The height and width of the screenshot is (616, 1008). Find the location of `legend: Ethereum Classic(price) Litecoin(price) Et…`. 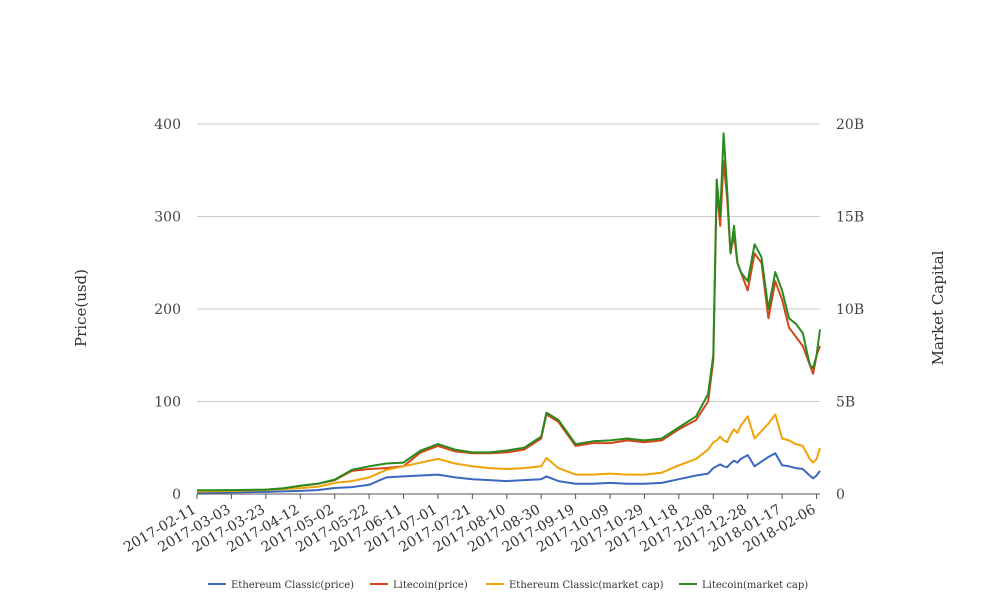

legend: Ethereum Classic(price) Litecoin(price) Et… is located at coordinates (508, 585).